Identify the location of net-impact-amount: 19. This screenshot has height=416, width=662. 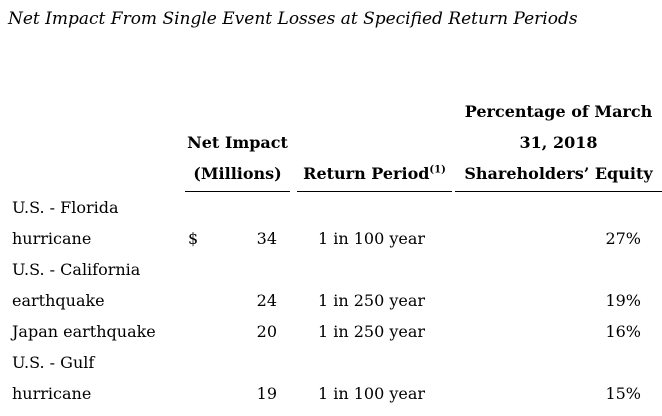
(232, 393).